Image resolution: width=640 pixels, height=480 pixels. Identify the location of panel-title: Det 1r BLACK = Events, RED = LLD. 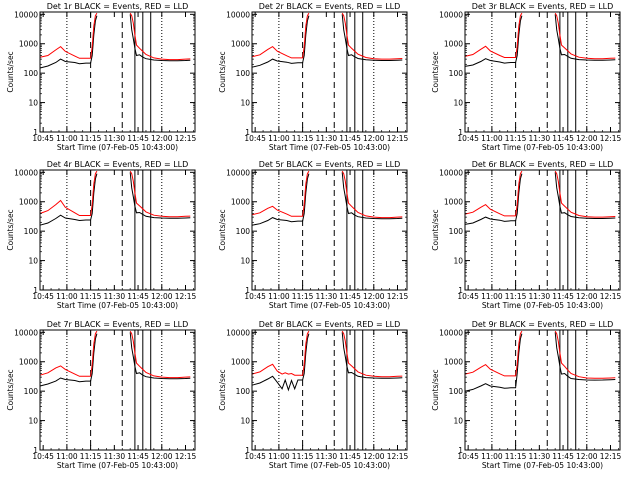
(118, 6).